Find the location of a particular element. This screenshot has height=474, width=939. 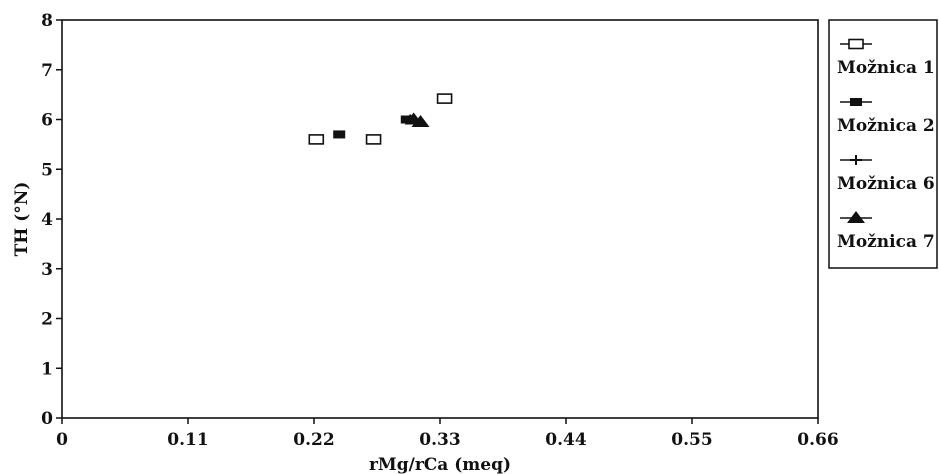

legend-box is located at coordinates (883, 144).